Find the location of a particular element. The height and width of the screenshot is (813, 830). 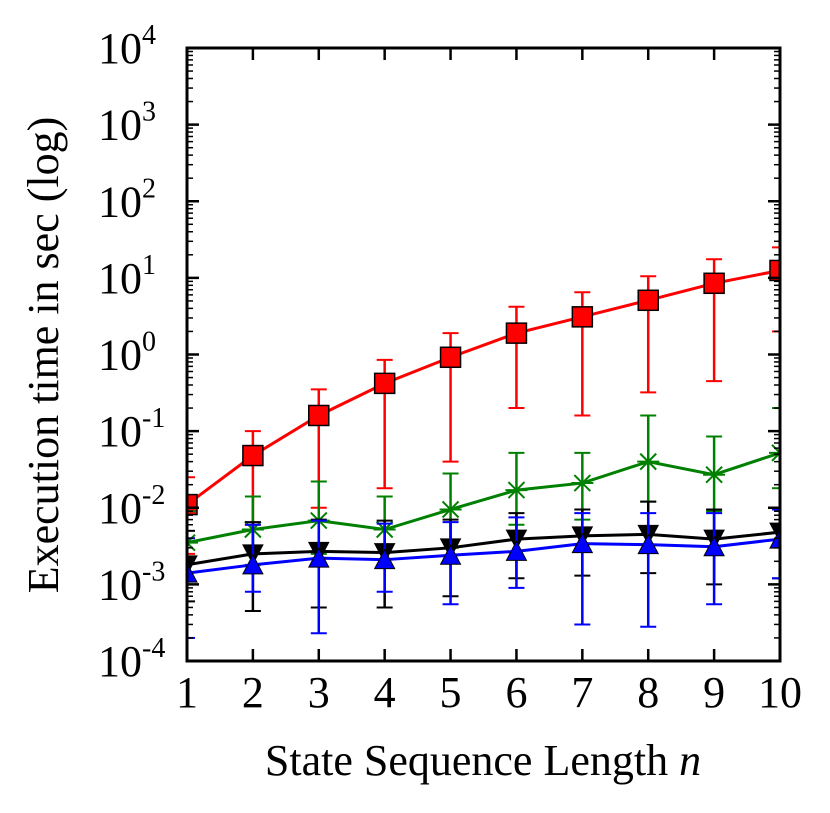

green-x-series-line is located at coordinates (483, 498).